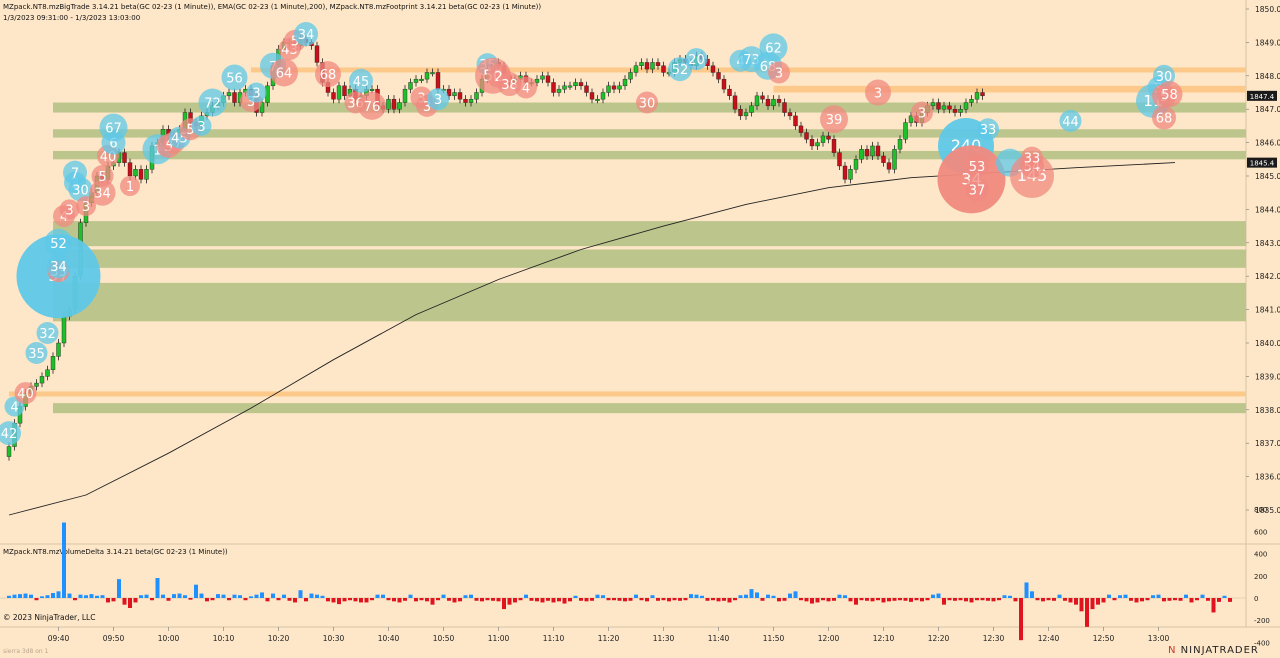 The image size is (1280, 658). What do you see at coordinates (334, 638) in the screenshot?
I see `time-tick-label: 10:30` at bounding box center [334, 638].